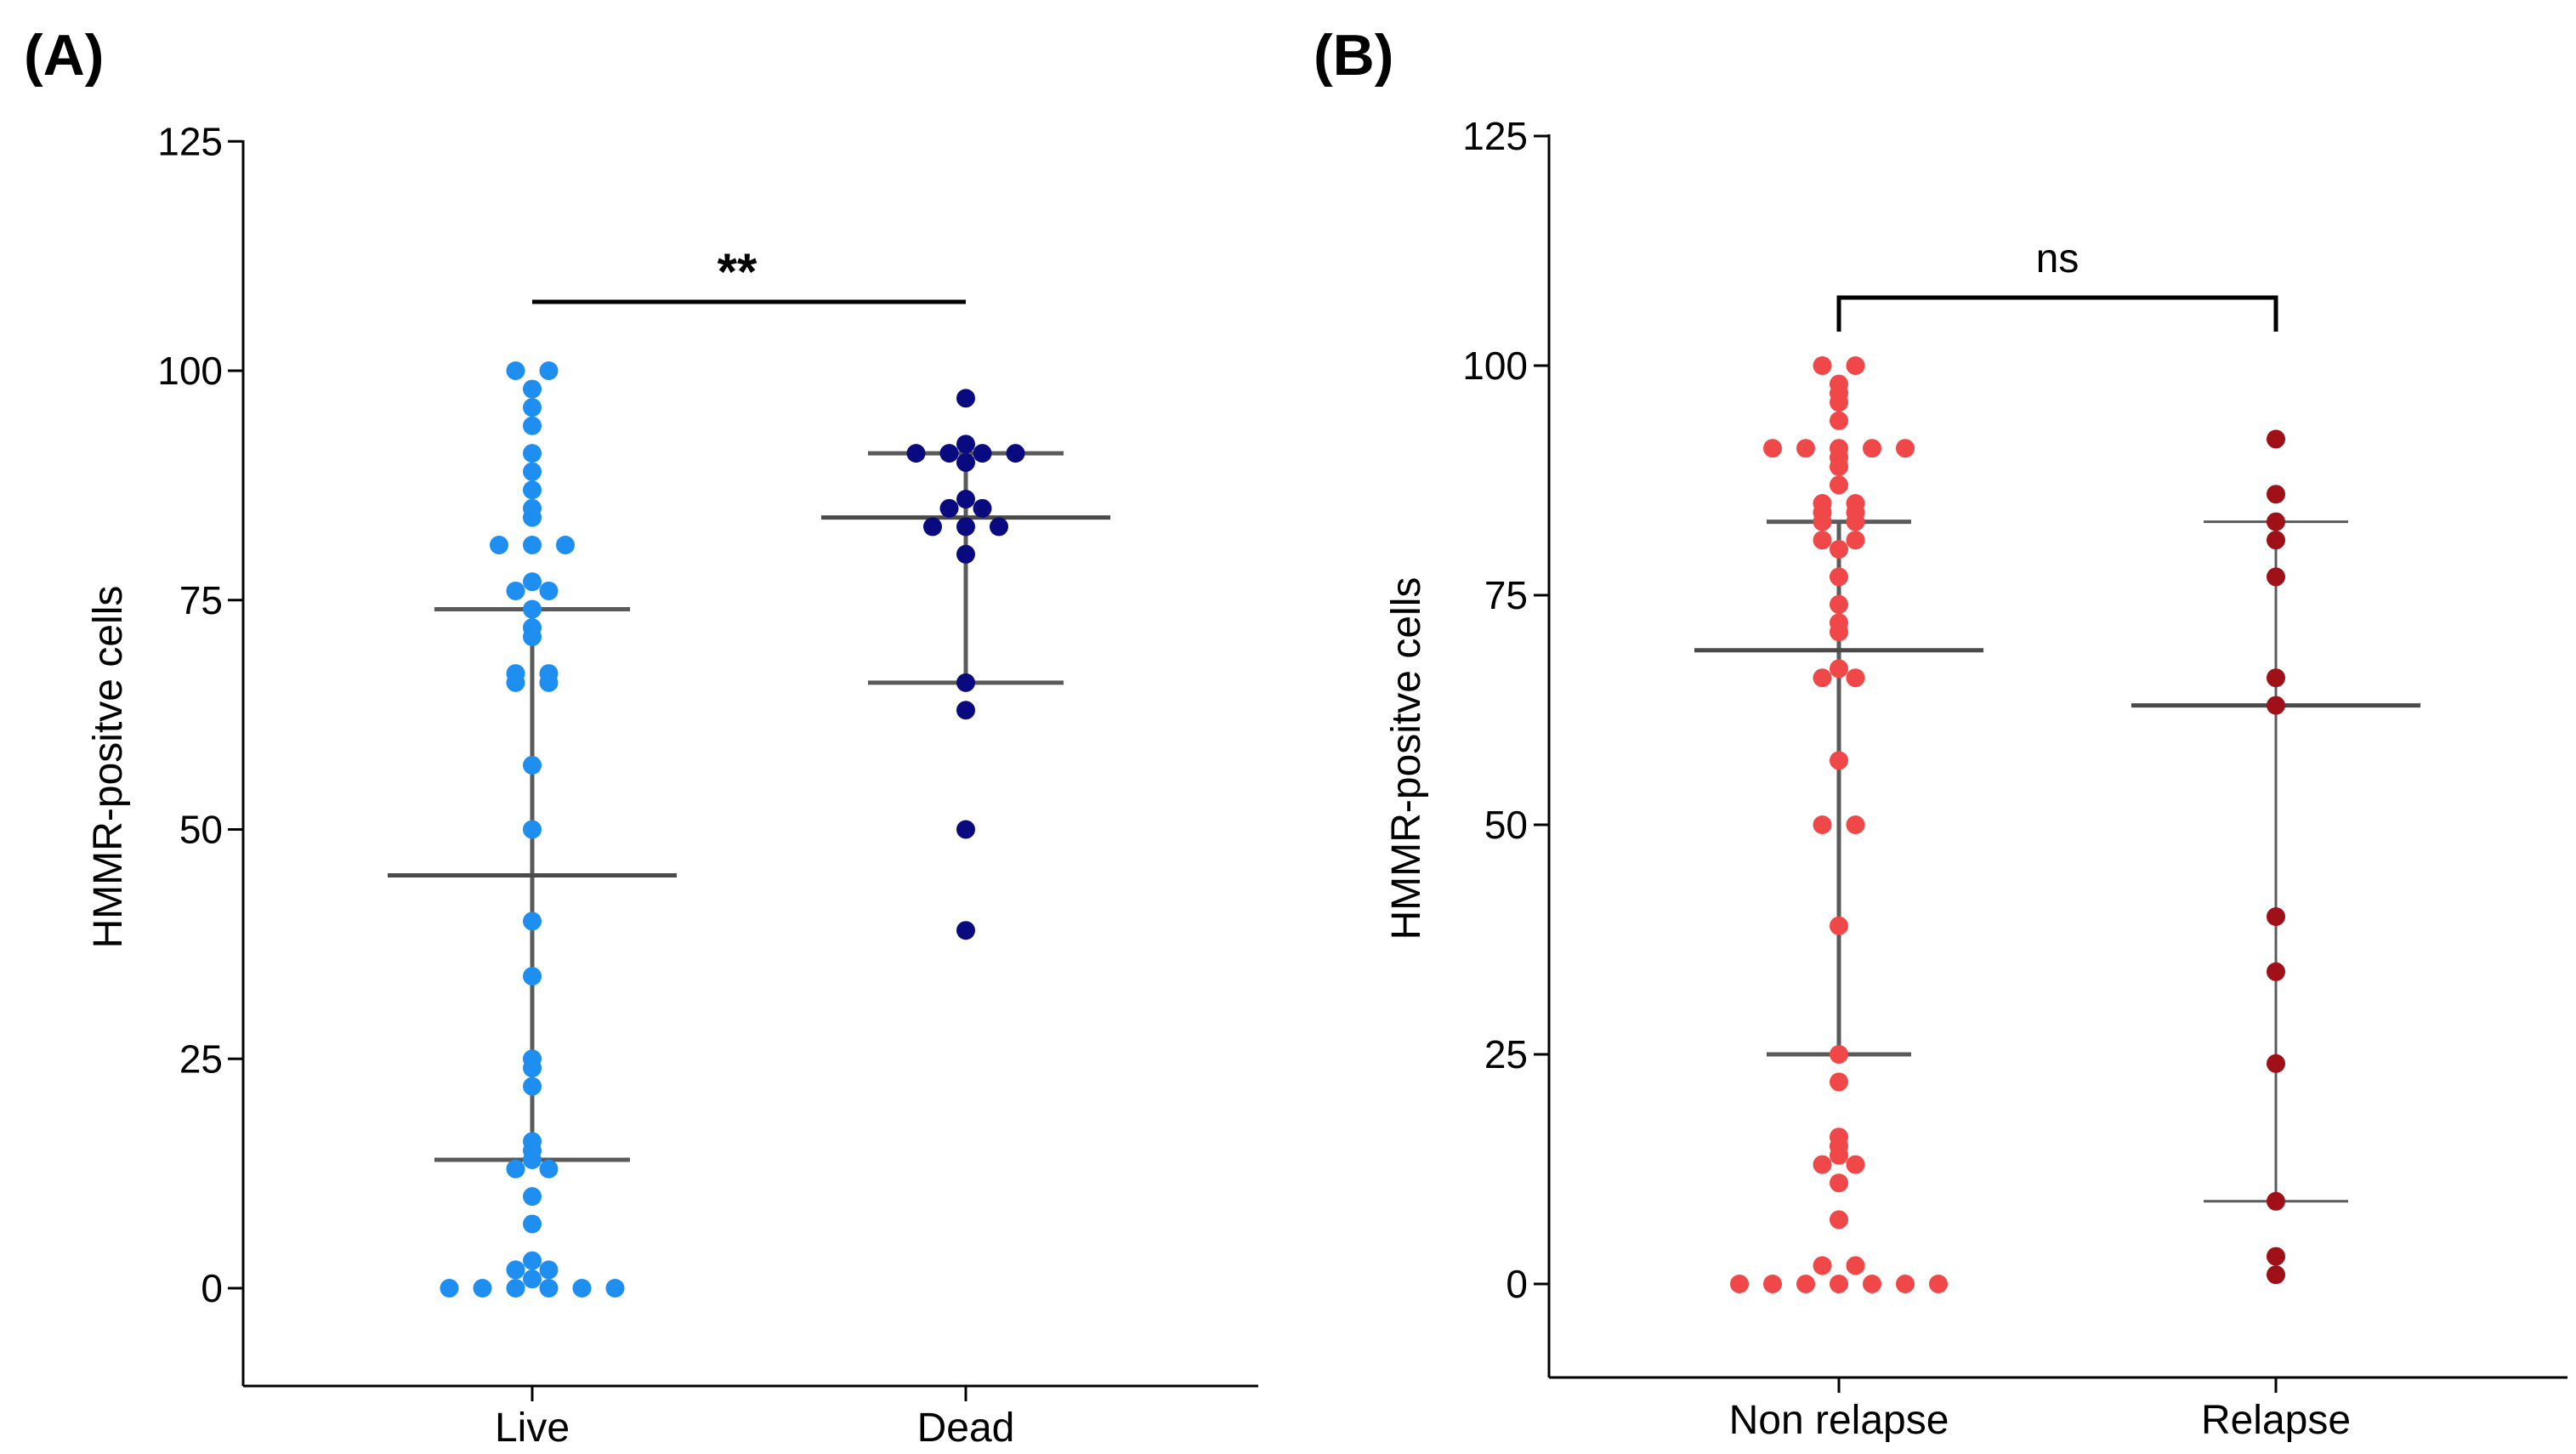 This screenshot has width=2576, height=1454. What do you see at coordinates (64, 55) in the screenshot?
I see `panel-a-label: (A)` at bounding box center [64, 55].